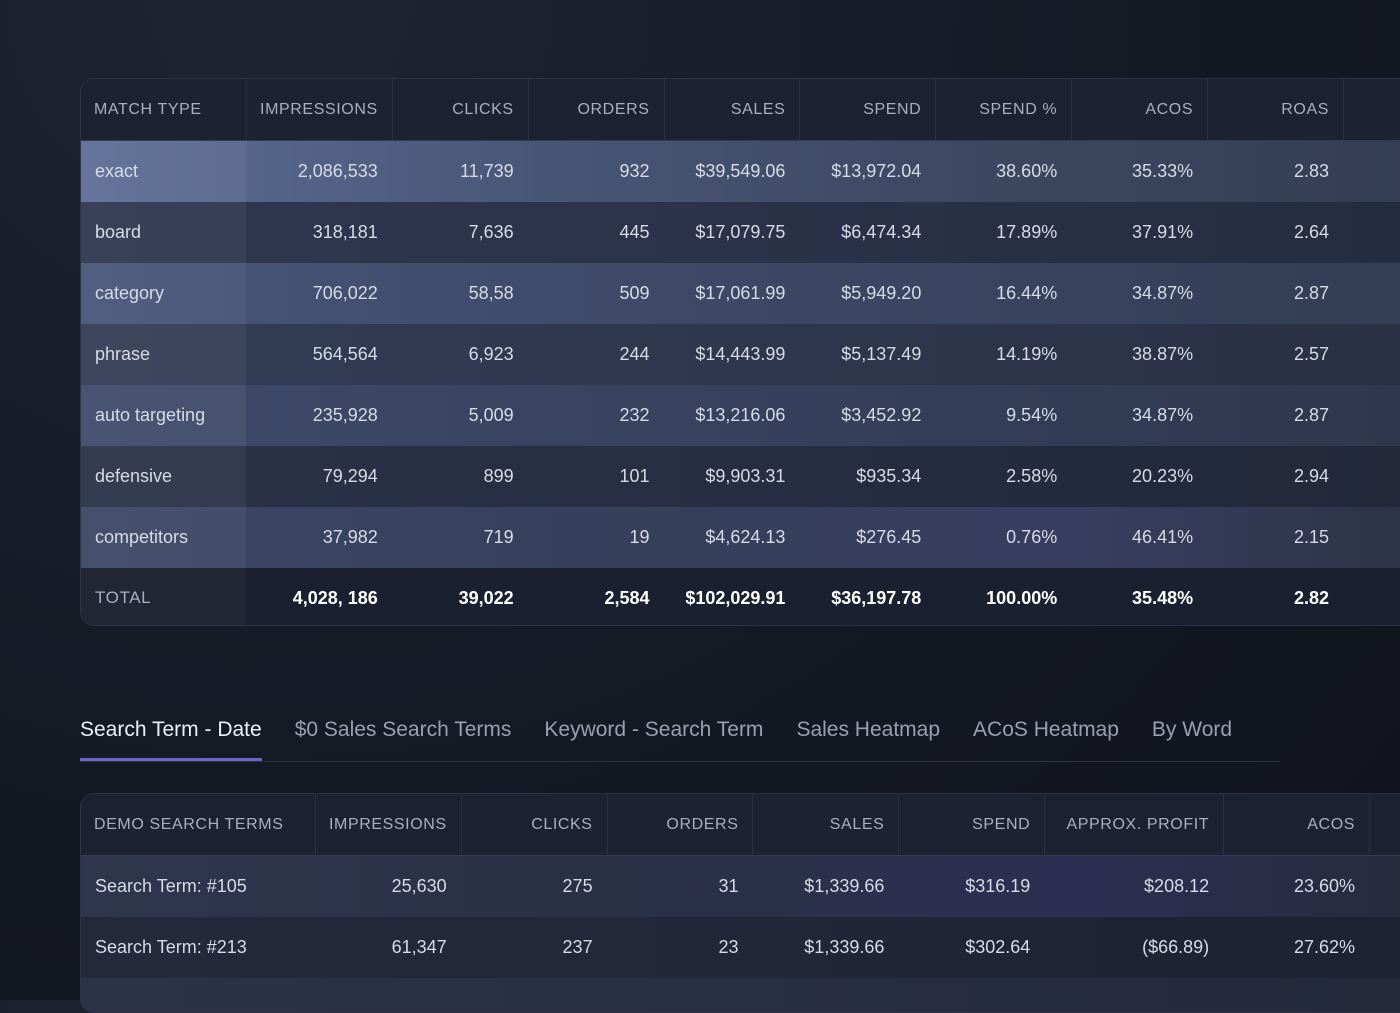 The height and width of the screenshot is (1013, 1400). What do you see at coordinates (868, 729) in the screenshot?
I see `tab-sales-heatmap: Sales Heatmap` at bounding box center [868, 729].